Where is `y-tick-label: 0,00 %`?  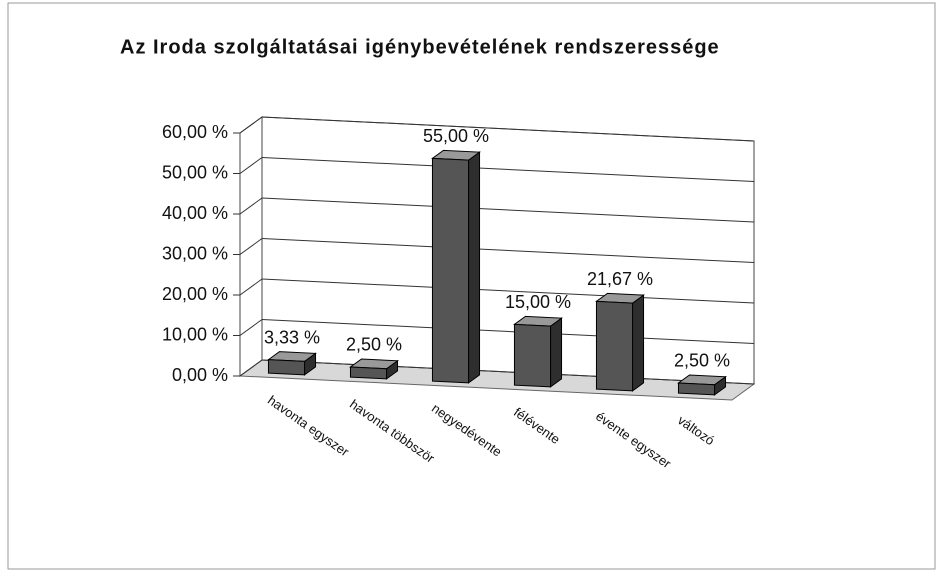 y-tick-label: 0,00 % is located at coordinates (200, 375).